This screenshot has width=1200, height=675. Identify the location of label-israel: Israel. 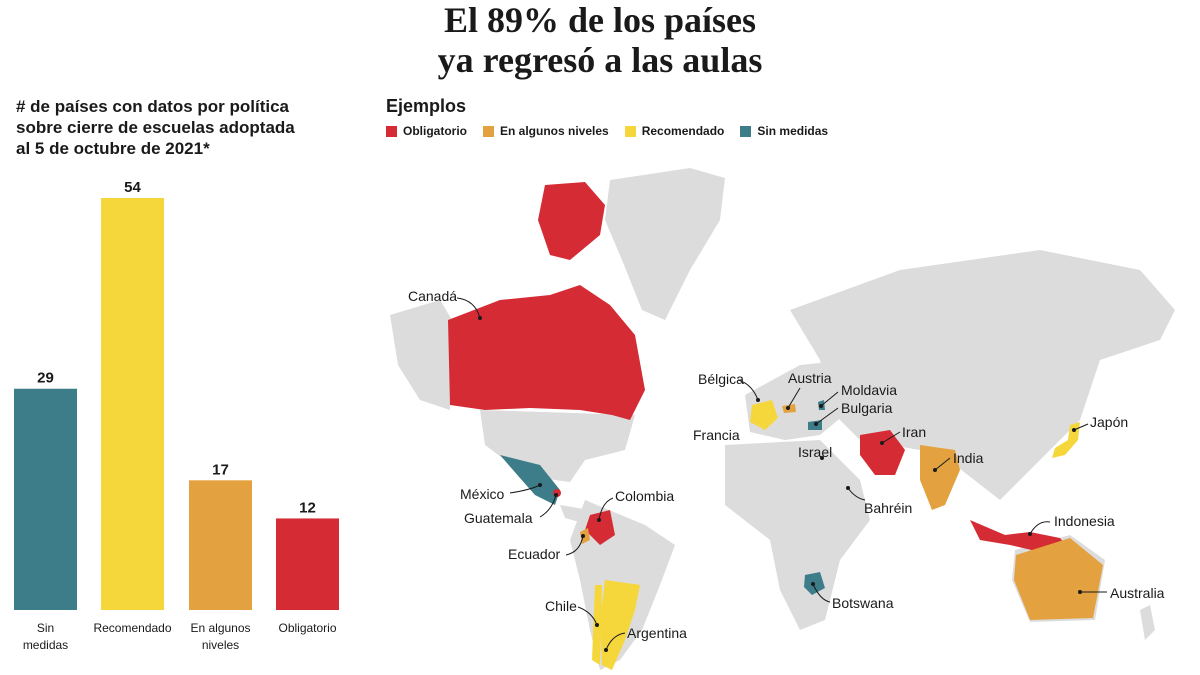
(815, 452).